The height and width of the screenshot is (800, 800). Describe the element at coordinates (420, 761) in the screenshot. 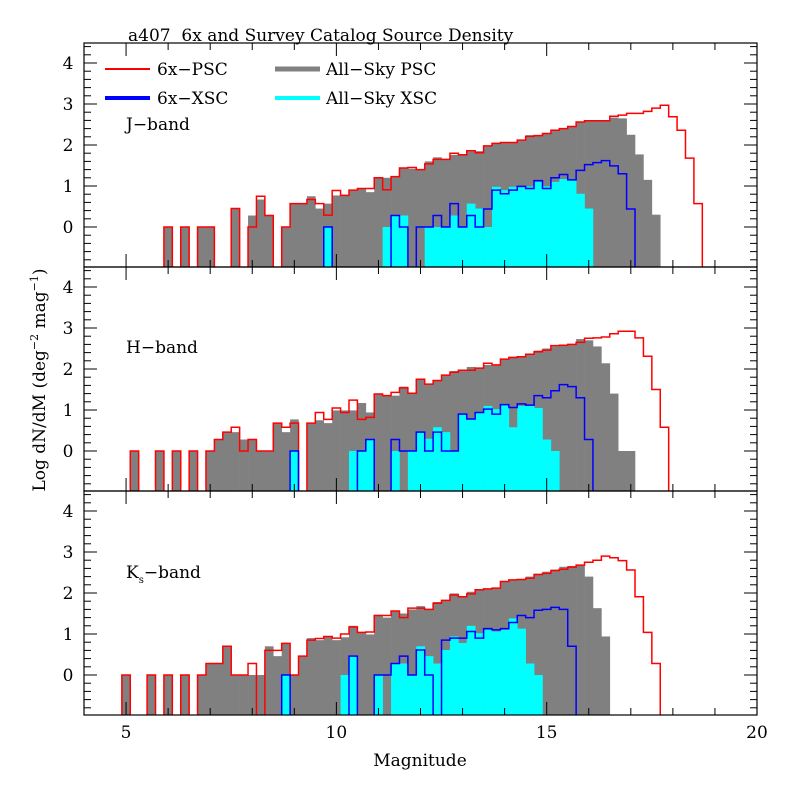

I see `x-axis-label: Magnitude` at that location.